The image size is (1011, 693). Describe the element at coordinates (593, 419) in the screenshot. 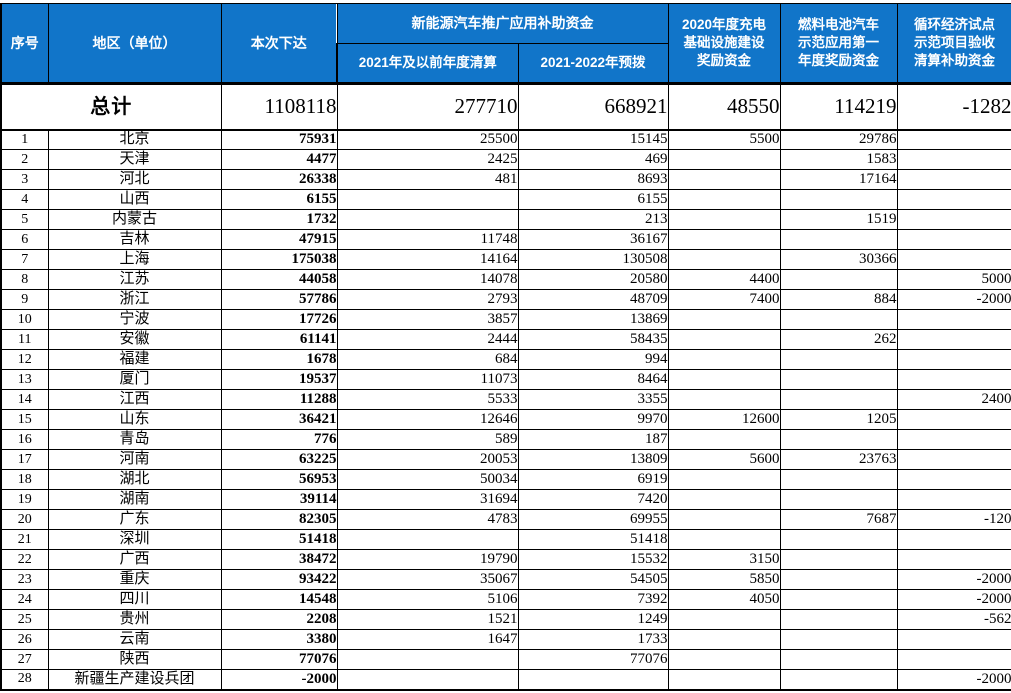

I see `cell-prepay: 9970` at that location.